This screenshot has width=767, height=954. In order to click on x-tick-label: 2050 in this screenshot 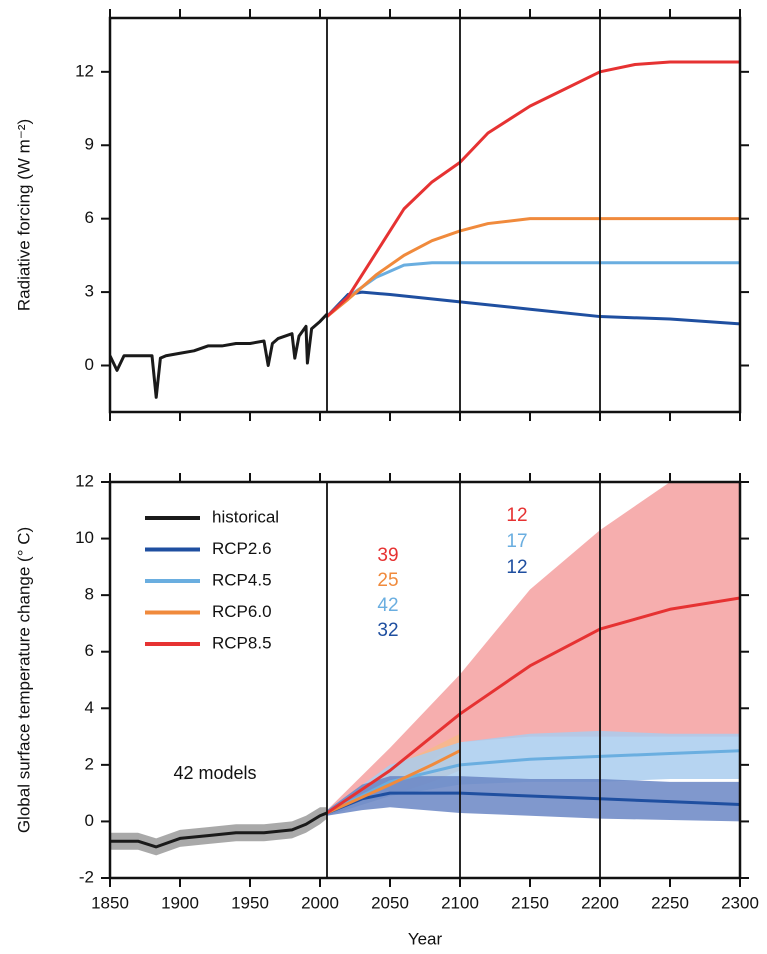, I will do `click(390, 902)`.